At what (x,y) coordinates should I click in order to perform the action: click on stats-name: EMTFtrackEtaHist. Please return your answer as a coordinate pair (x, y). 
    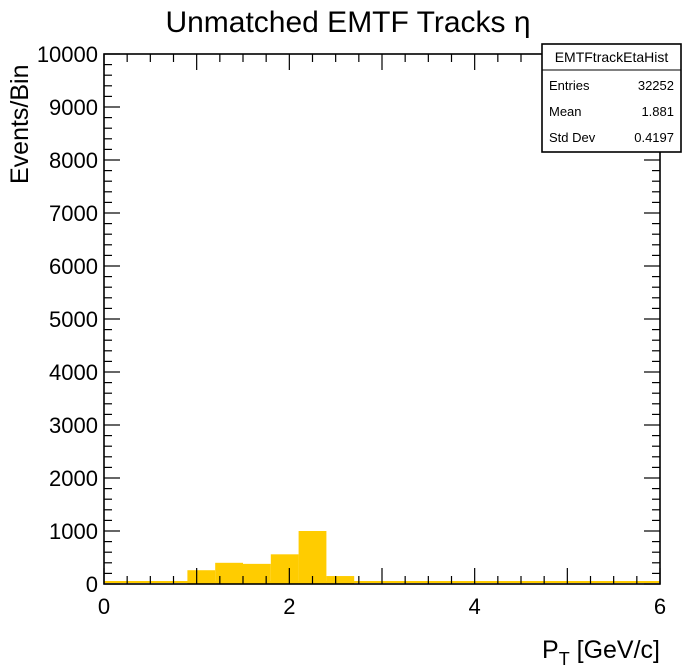
    Looking at the image, I should click on (612, 57).